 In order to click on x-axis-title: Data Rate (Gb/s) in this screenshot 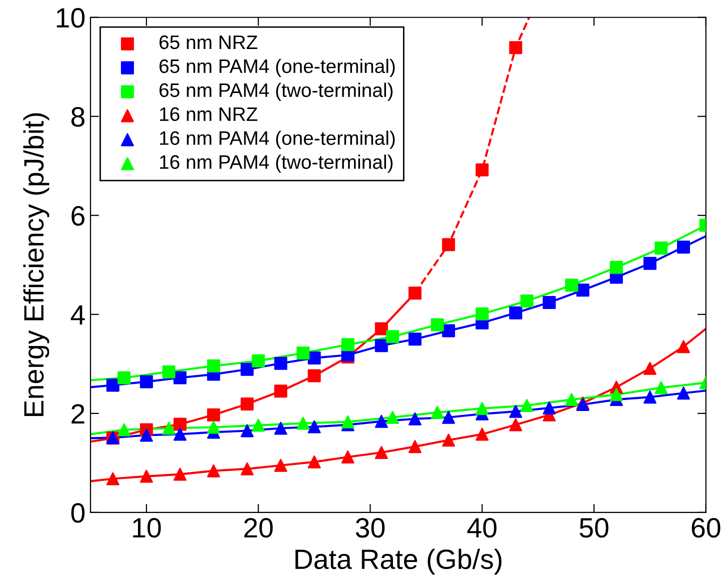, I will do `click(399, 561)`.